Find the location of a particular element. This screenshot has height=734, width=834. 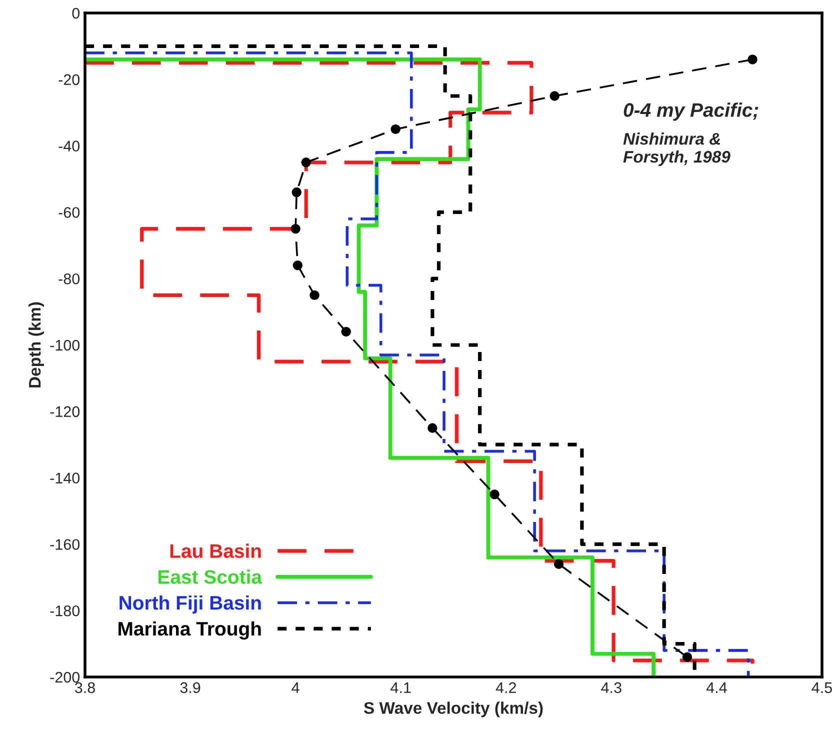

x-tick-label: 3.8 is located at coordinates (84, 688).